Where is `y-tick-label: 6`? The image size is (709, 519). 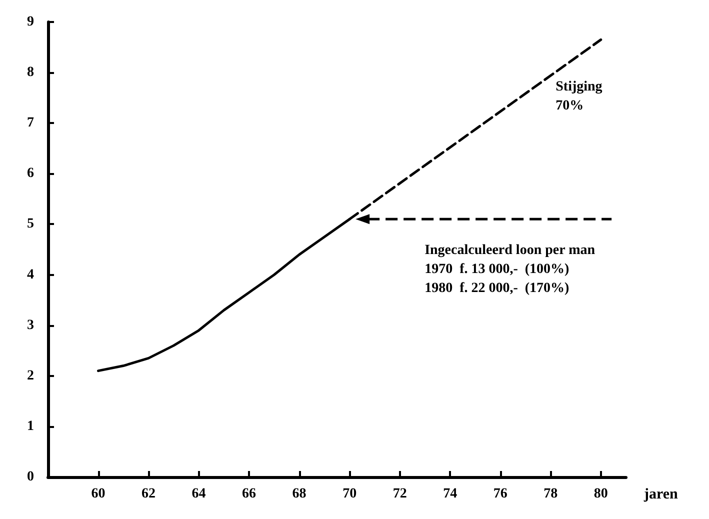 y-tick-label: 6 is located at coordinates (30, 174).